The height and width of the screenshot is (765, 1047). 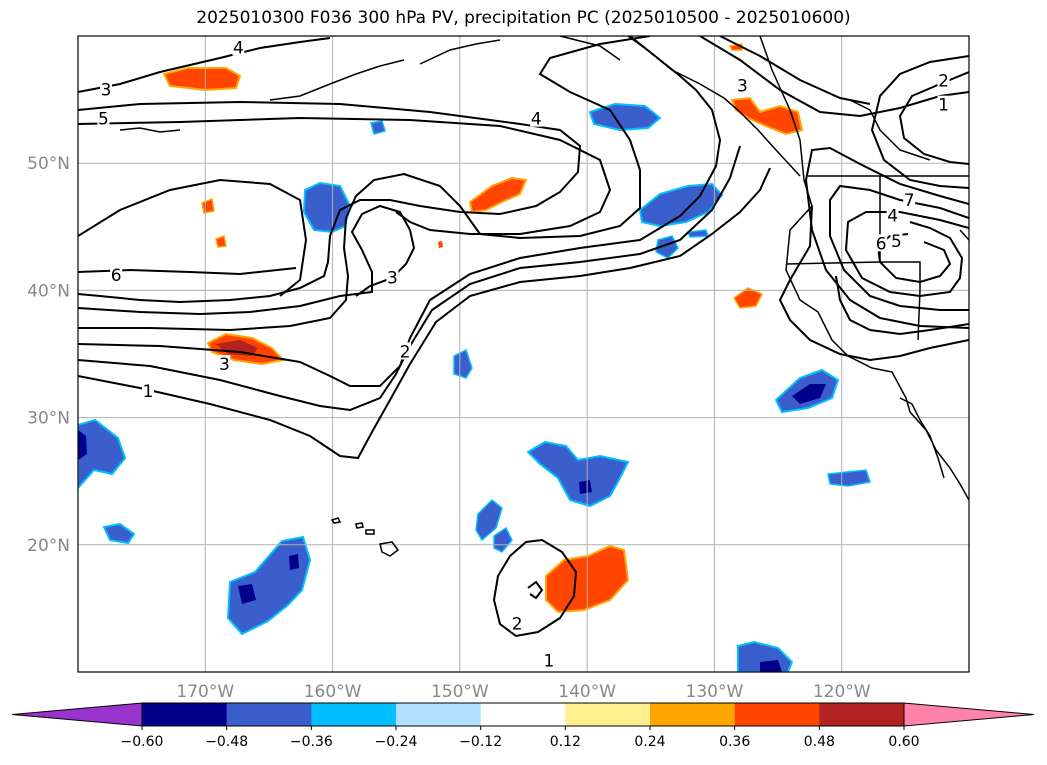 I want to click on colorbar-tick-label: 0.12, so click(x=565, y=742).